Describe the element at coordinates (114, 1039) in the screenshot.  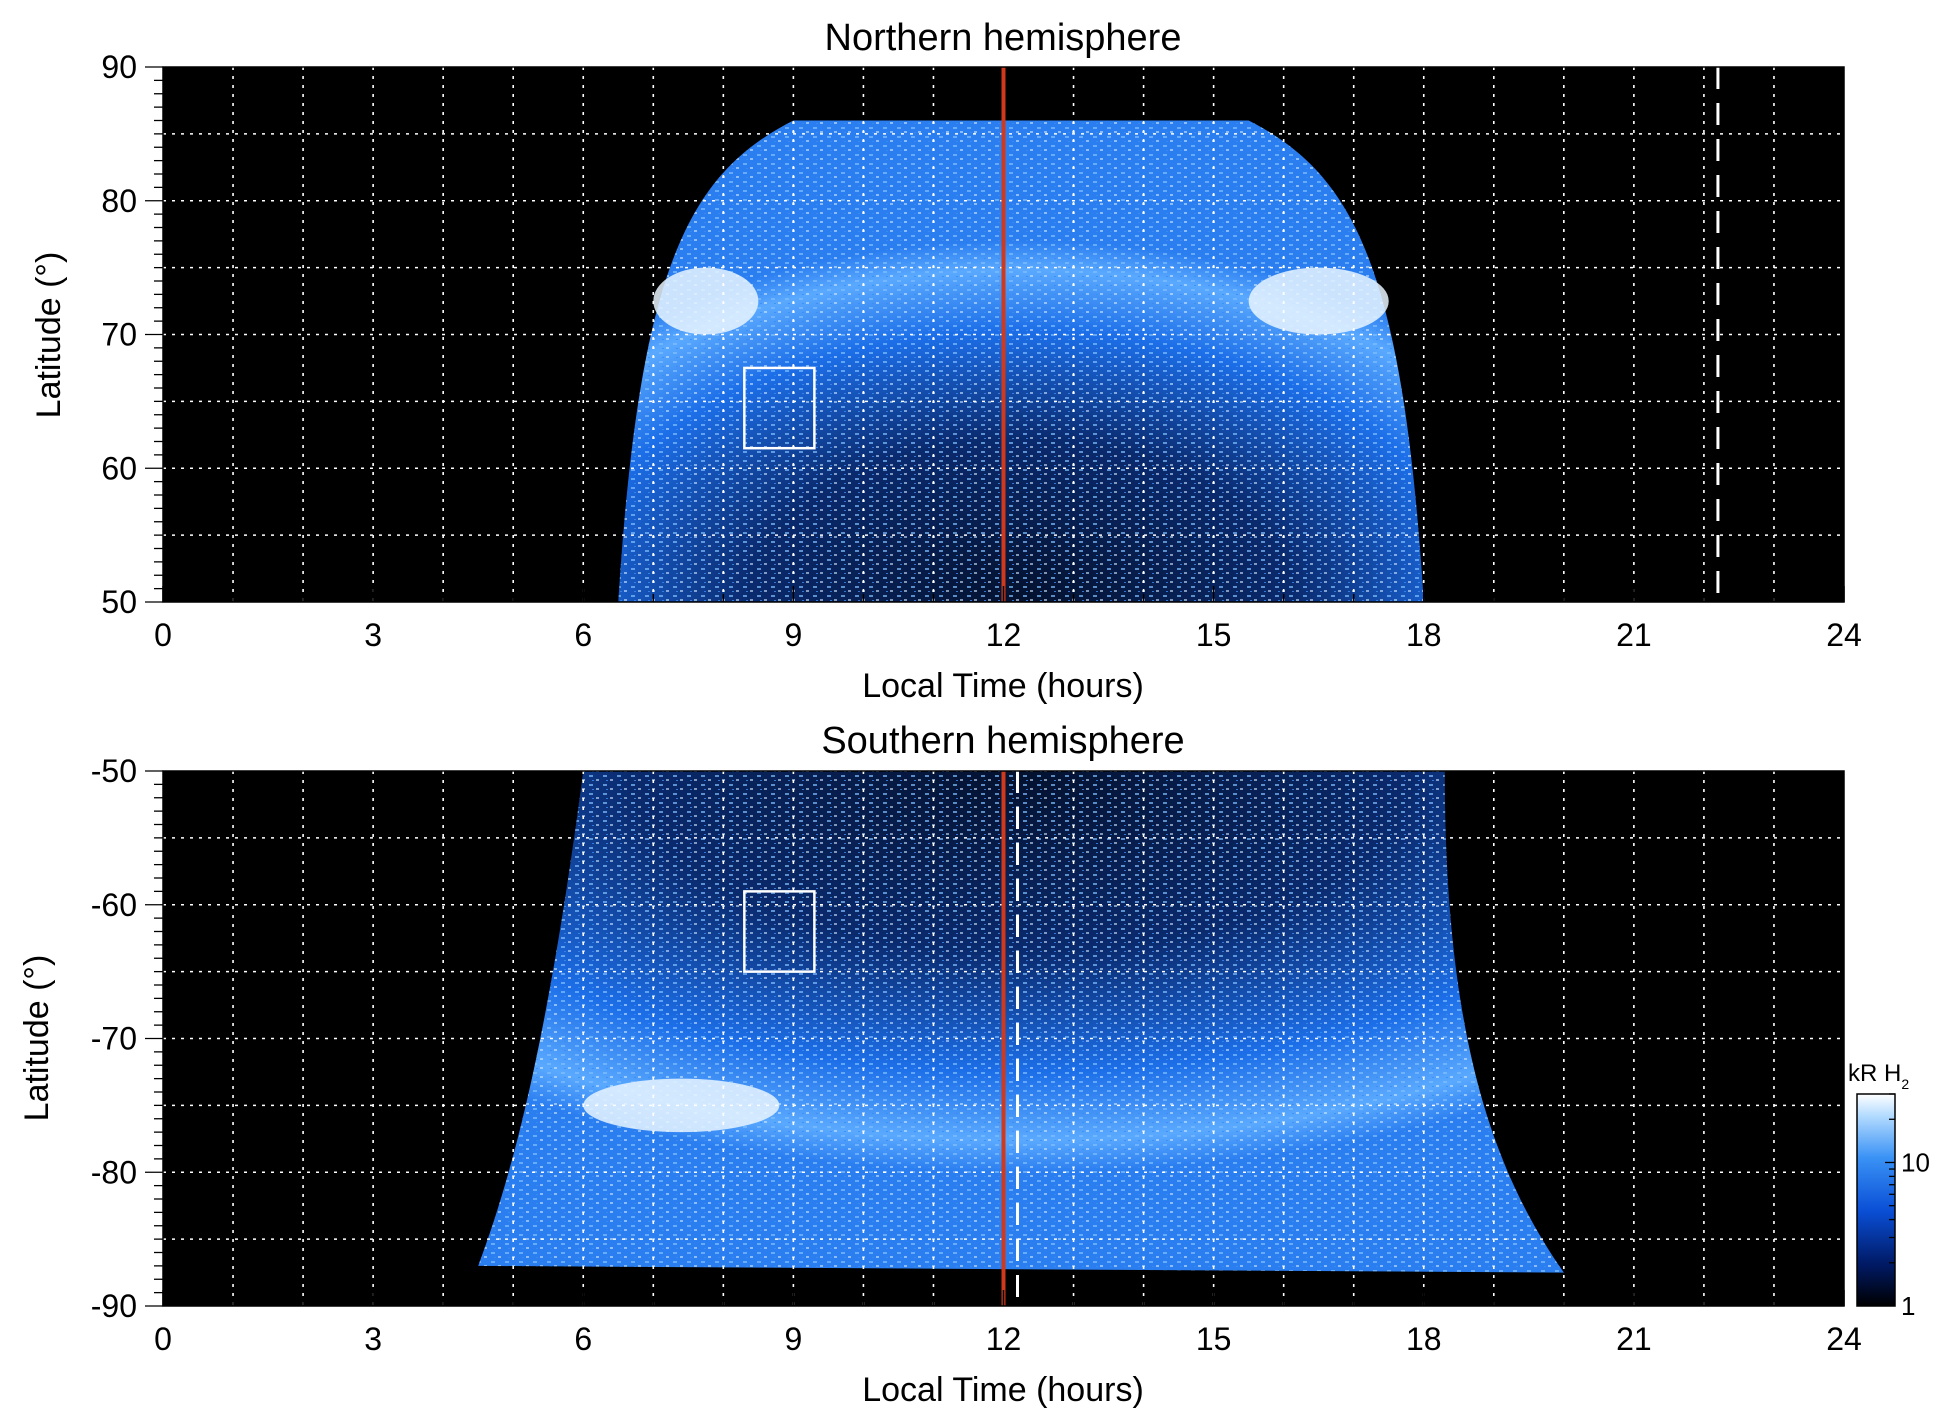
I see `y-tick-label: -70` at that location.